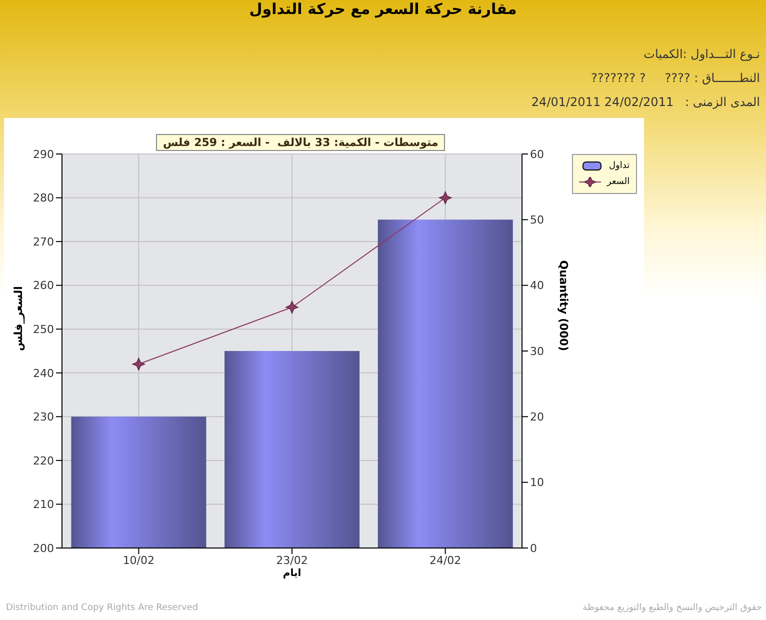 The image size is (766, 620). What do you see at coordinates (43, 461) in the screenshot?
I see `y-tick-label: 220` at bounding box center [43, 461].